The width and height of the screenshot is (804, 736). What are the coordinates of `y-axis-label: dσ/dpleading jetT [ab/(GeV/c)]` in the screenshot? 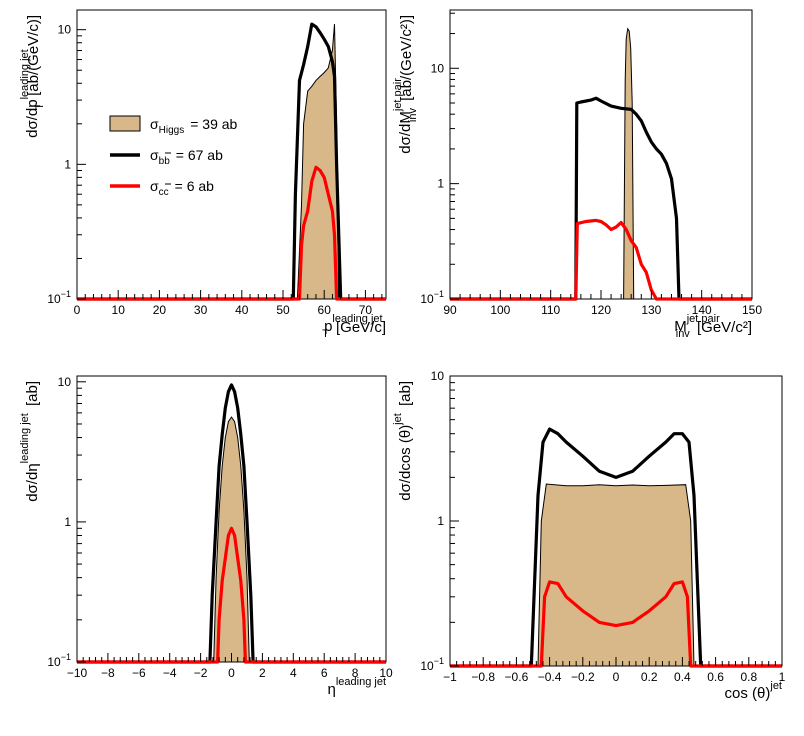 It's located at (32, 76).